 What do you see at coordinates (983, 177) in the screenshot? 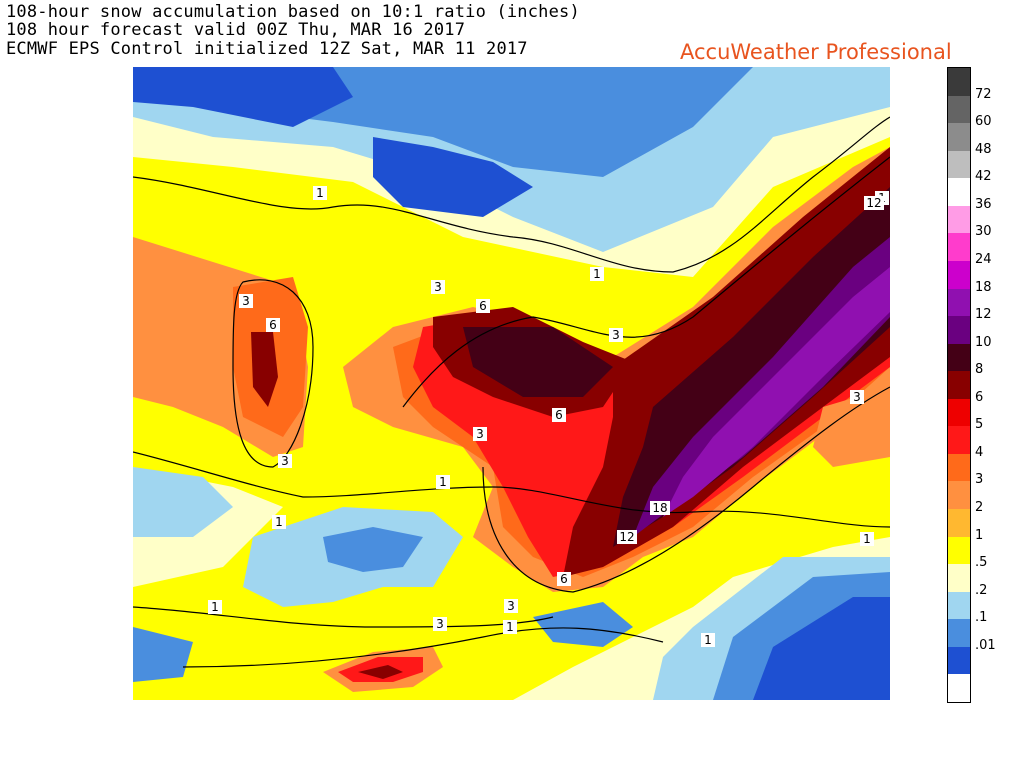
I see `legend-label: 42` at bounding box center [983, 177].